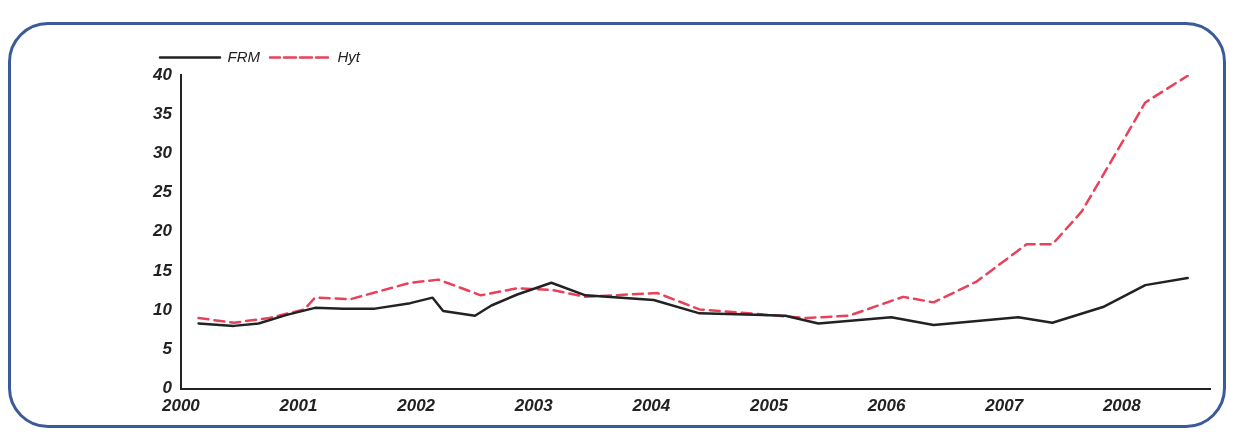 The width and height of the screenshot is (1235, 445). I want to click on x-tick-label: 2001, so click(298, 406).